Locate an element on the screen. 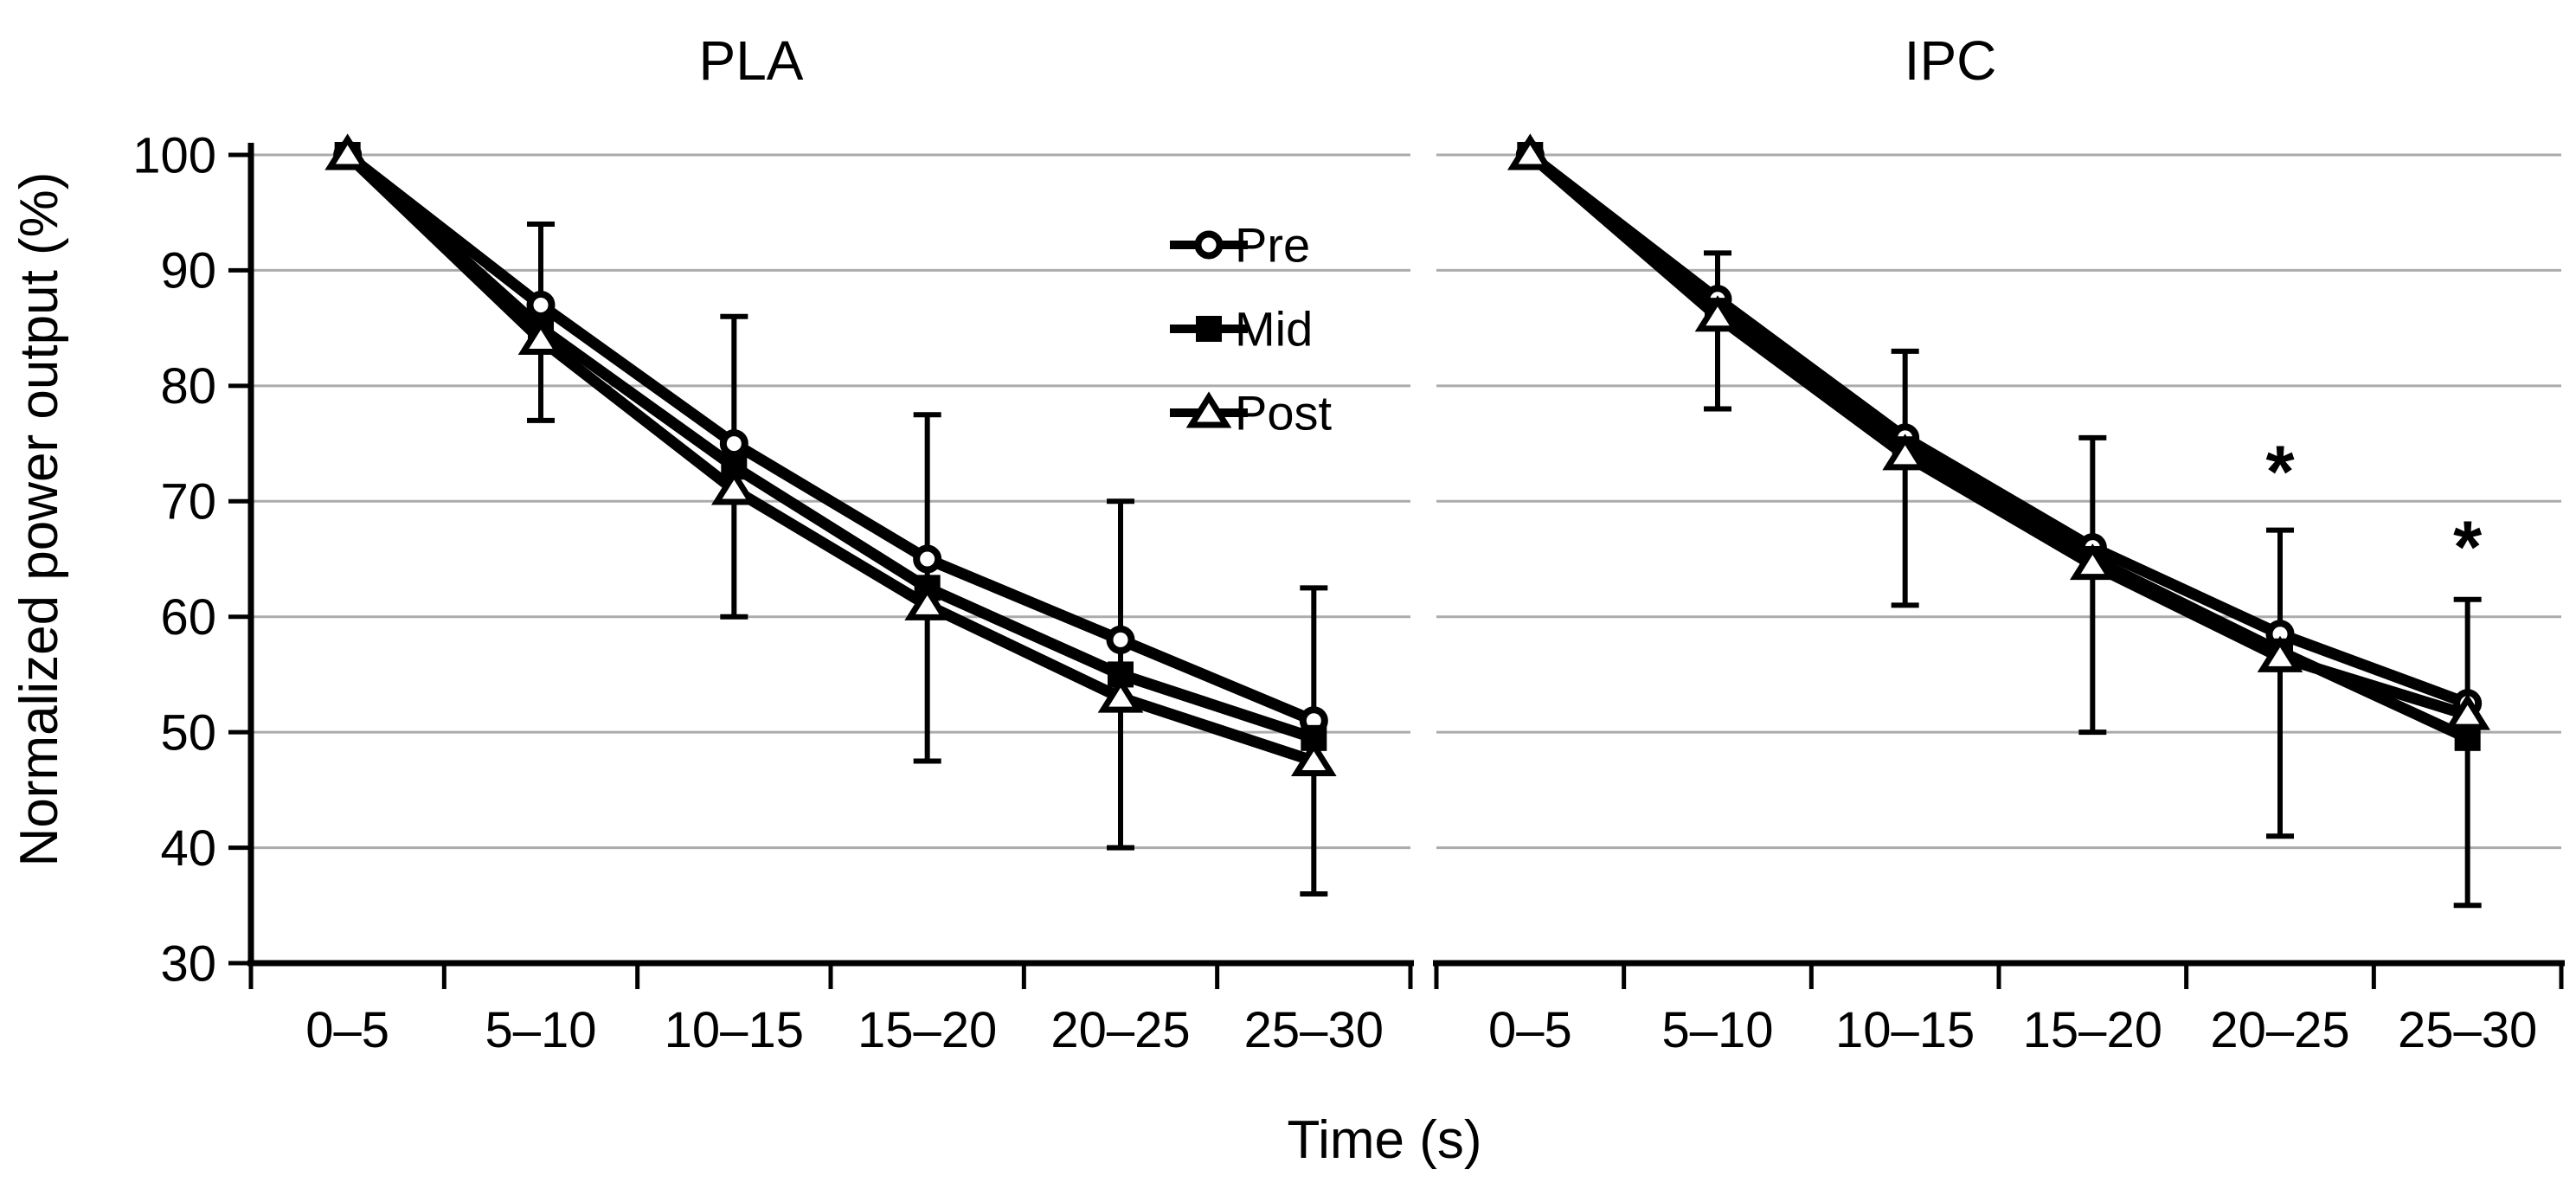 The image size is (2576, 1189). y-tick-label: 90 is located at coordinates (188, 271).